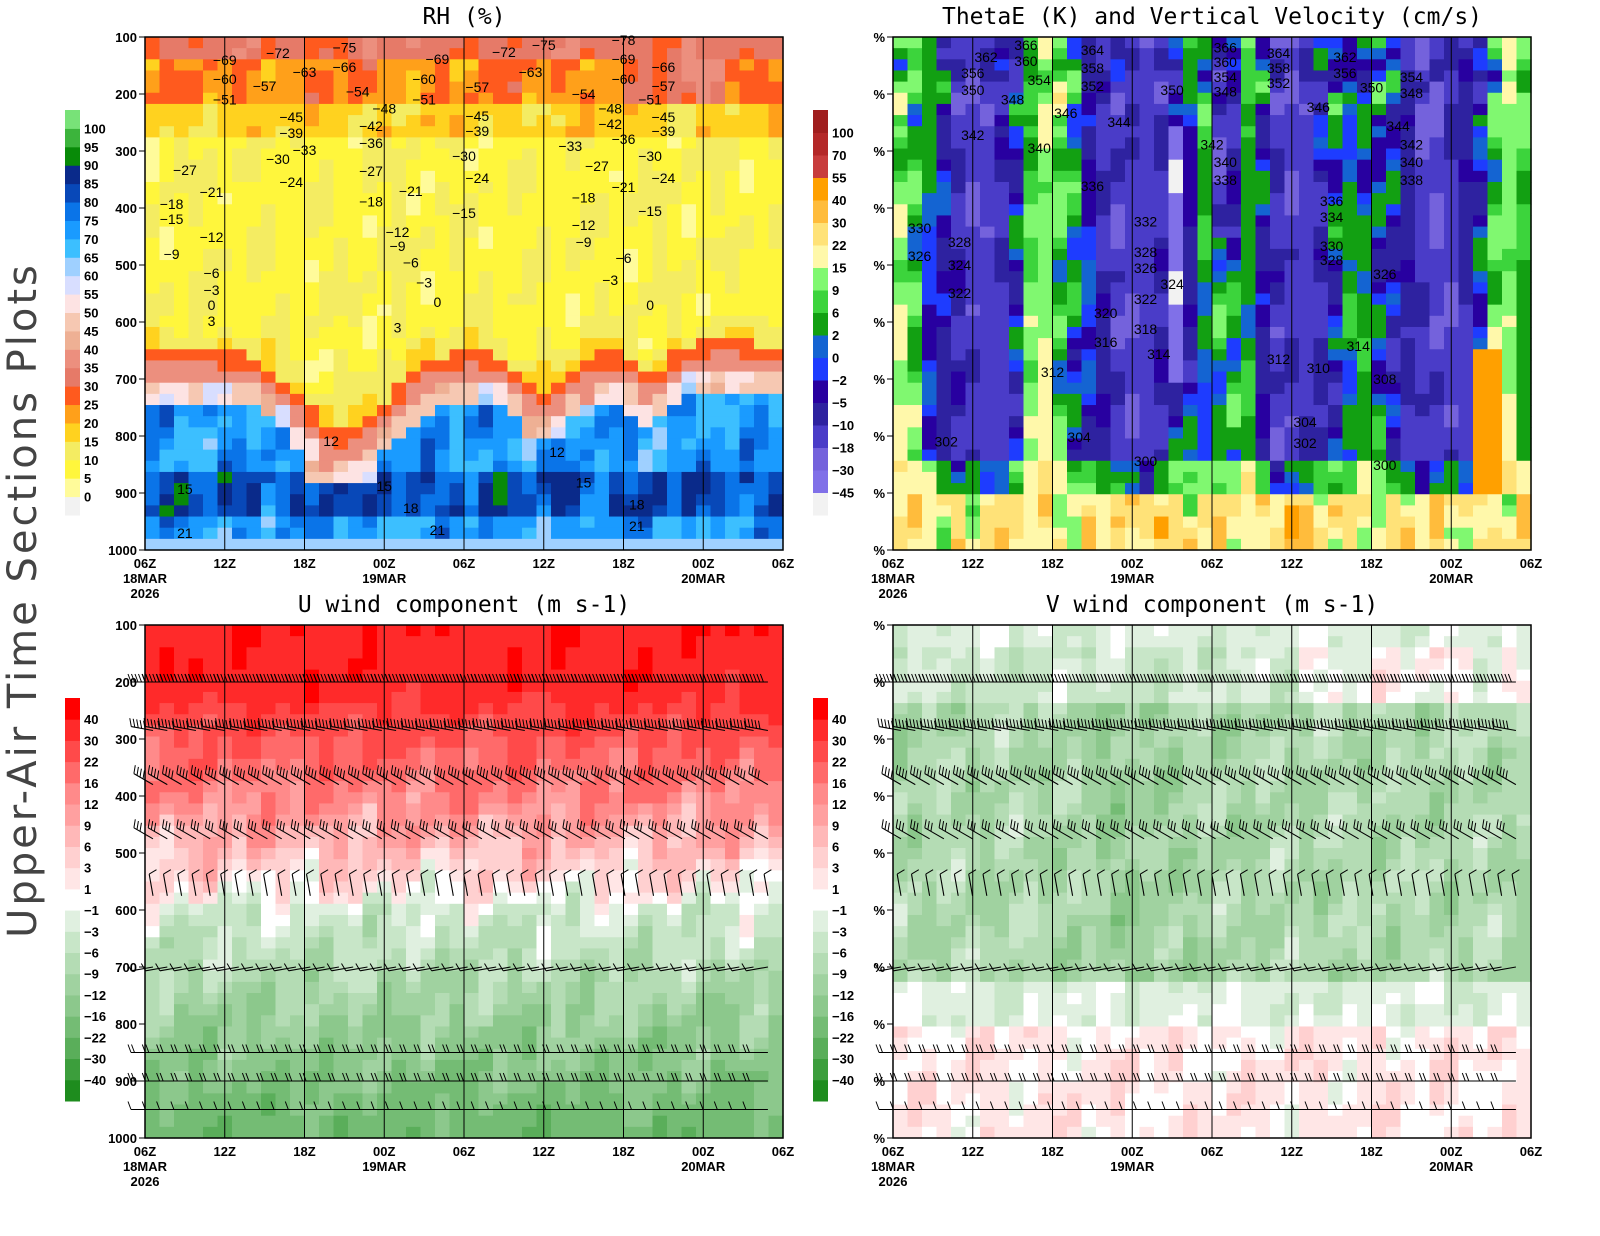 Image resolution: width=1600 pixels, height=1236 pixels. Describe the element at coordinates (358, 92) in the screenshot. I see `contour-label: −54` at that location.